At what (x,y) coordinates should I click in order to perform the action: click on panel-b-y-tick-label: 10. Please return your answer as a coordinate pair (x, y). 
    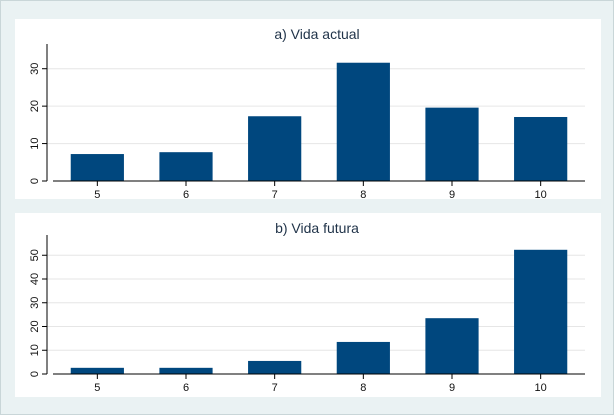
    Looking at the image, I should click on (35, 350).